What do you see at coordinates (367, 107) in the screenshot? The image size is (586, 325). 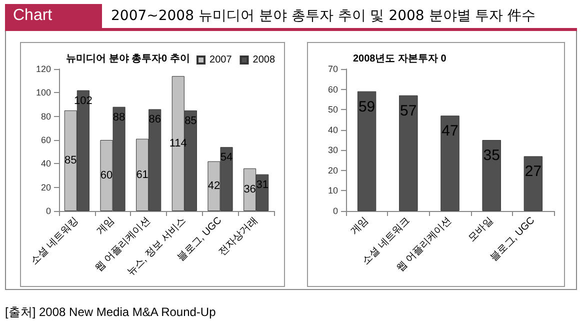 I see `data-label: 59` at bounding box center [367, 107].